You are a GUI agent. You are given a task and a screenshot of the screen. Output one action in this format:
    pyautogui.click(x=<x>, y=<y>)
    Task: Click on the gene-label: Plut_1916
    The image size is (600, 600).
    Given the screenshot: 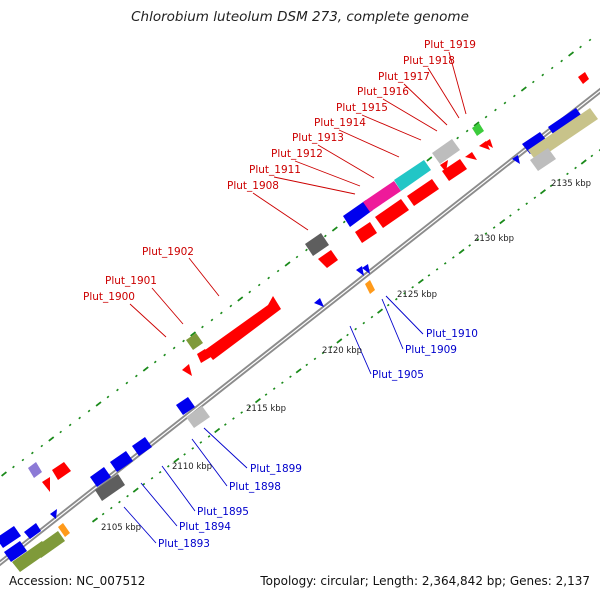 What is the action you would take?
    pyautogui.click(x=383, y=92)
    